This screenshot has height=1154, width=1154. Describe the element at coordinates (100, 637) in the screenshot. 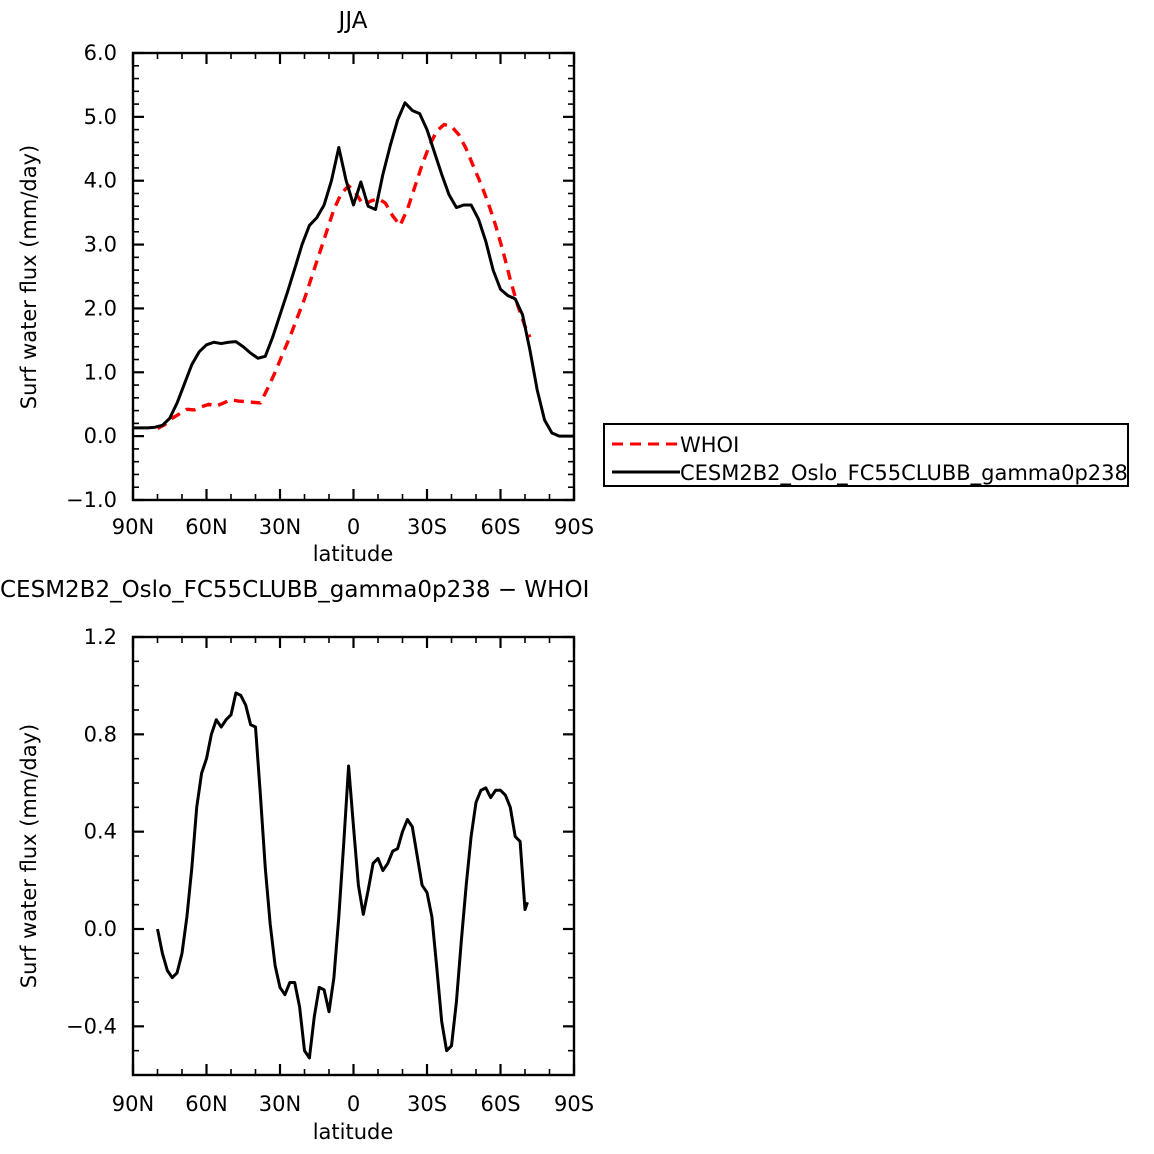

I see `y-tick-label: 1.2` at that location.